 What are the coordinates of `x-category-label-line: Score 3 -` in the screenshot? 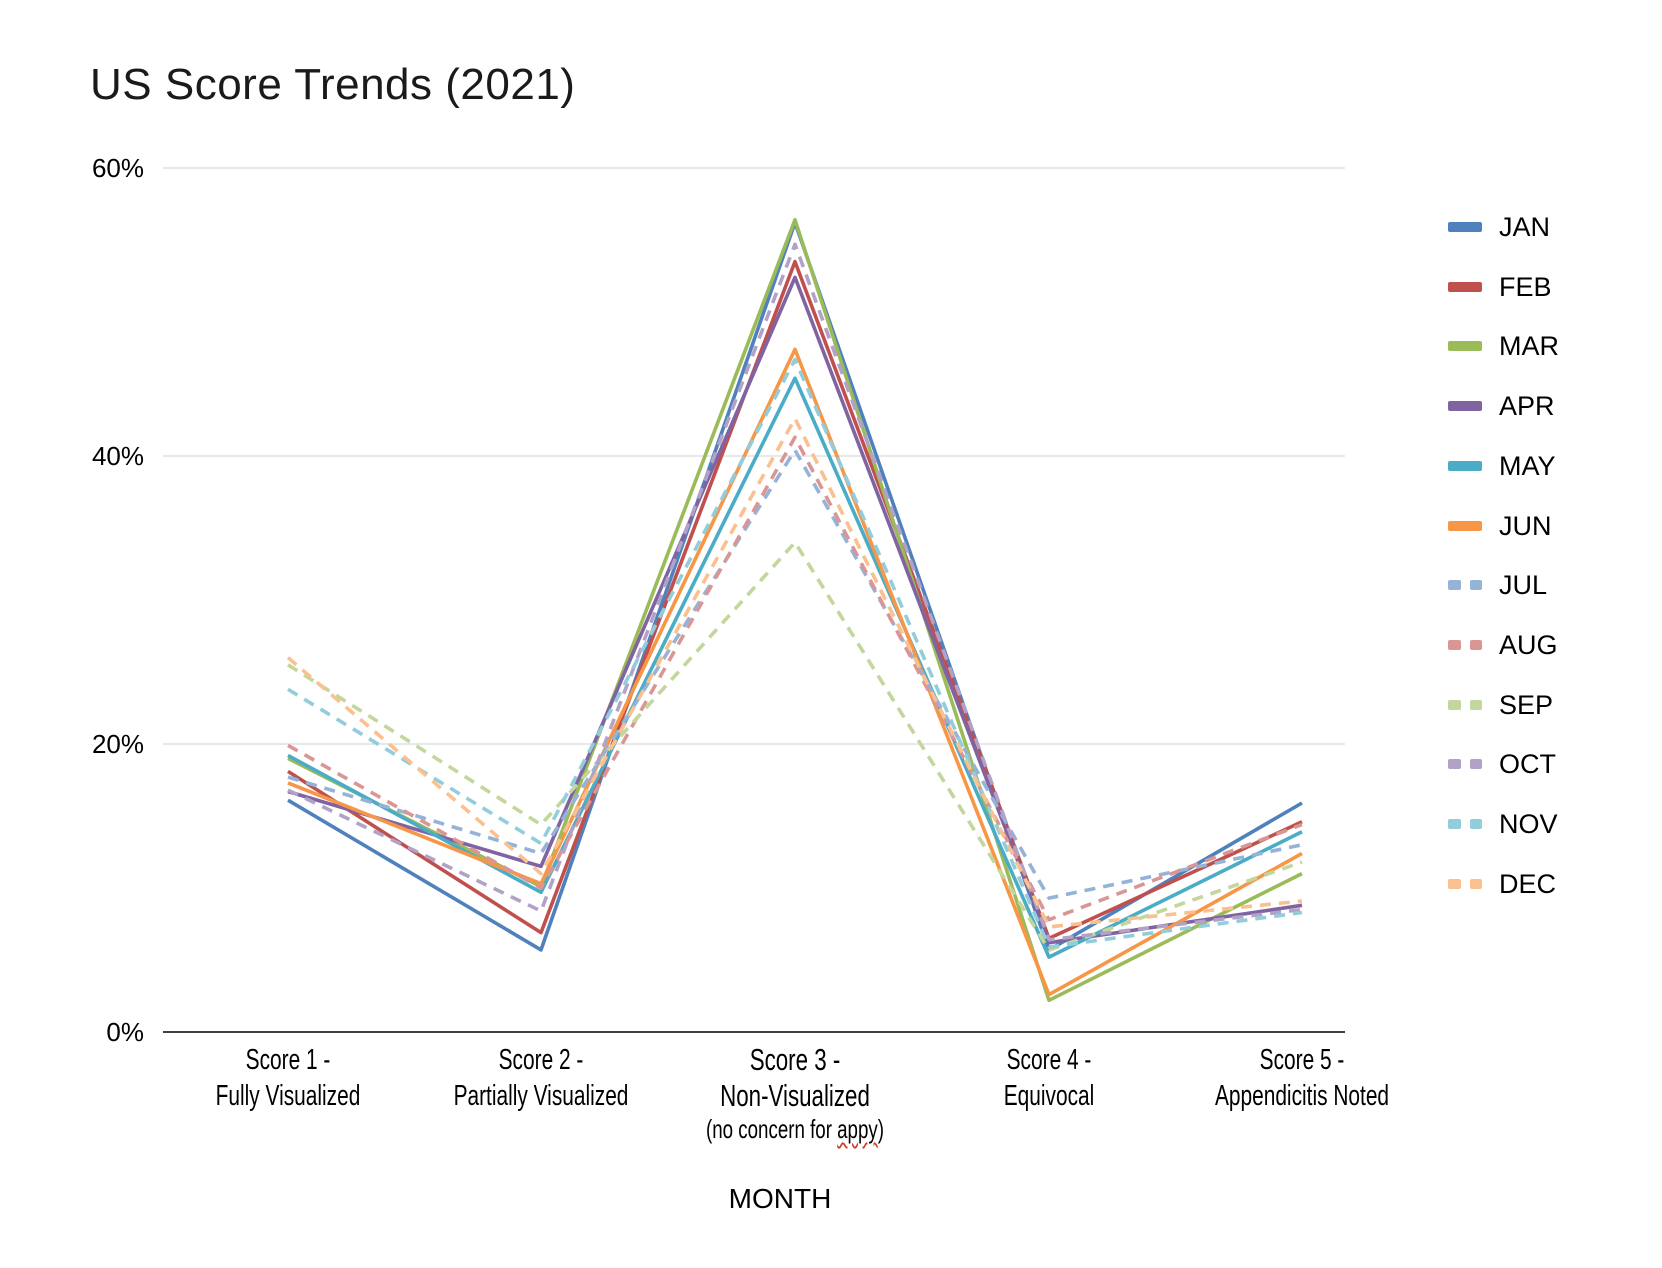 It's located at (795, 1059).